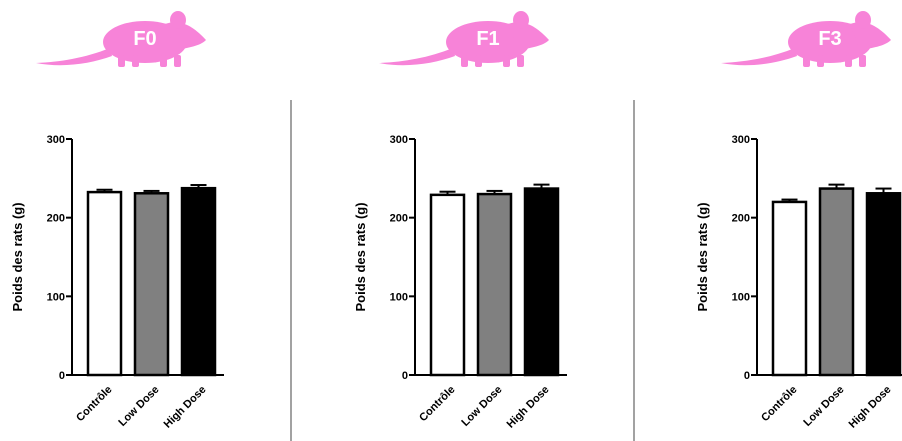 The width and height of the screenshot is (902, 441). I want to click on chart-title: F0, so click(144, 39).